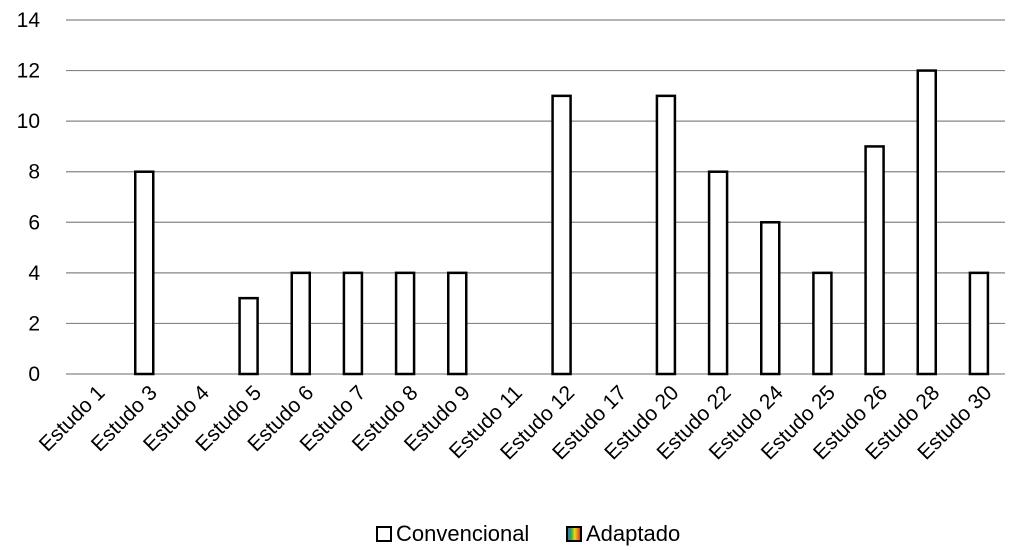 This screenshot has width=1015, height=550. Describe the element at coordinates (34, 172) in the screenshot. I see `y-tick-label: 8` at that location.